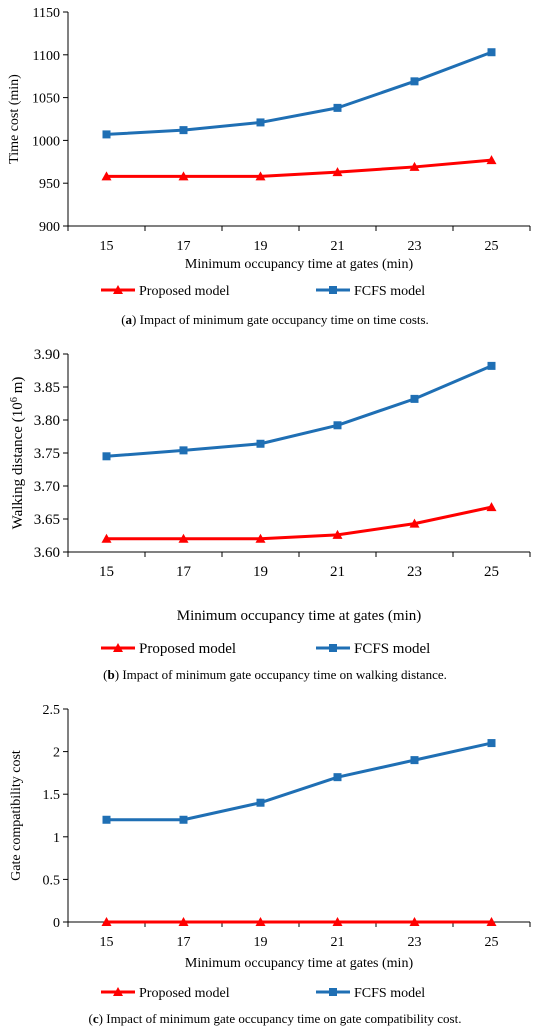  What do you see at coordinates (56, 753) in the screenshot?
I see `y-tick-label: 2` at bounding box center [56, 753].